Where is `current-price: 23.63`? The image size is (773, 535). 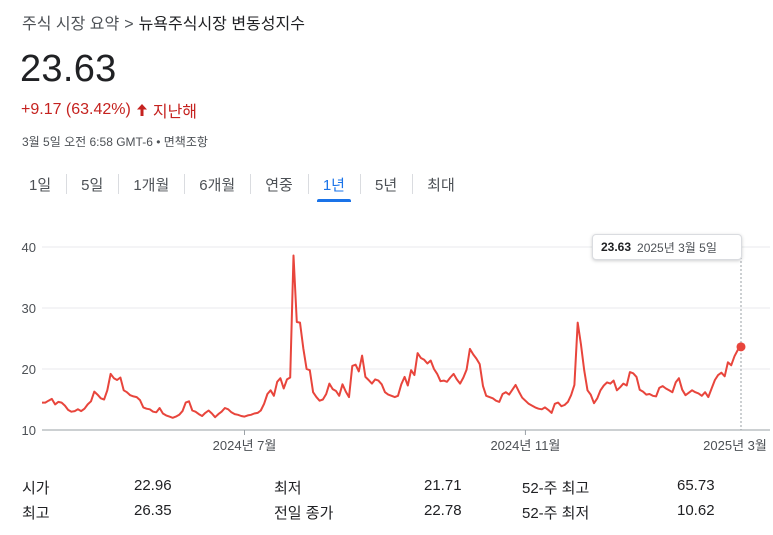 current-price: 23.63 is located at coordinates (68, 69).